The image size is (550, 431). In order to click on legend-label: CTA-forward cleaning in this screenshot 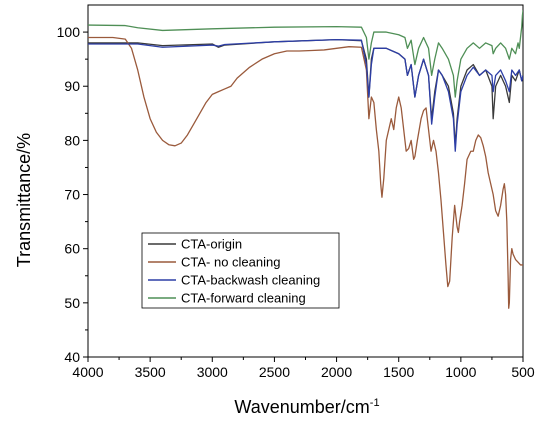, I will do `click(243, 298)`.